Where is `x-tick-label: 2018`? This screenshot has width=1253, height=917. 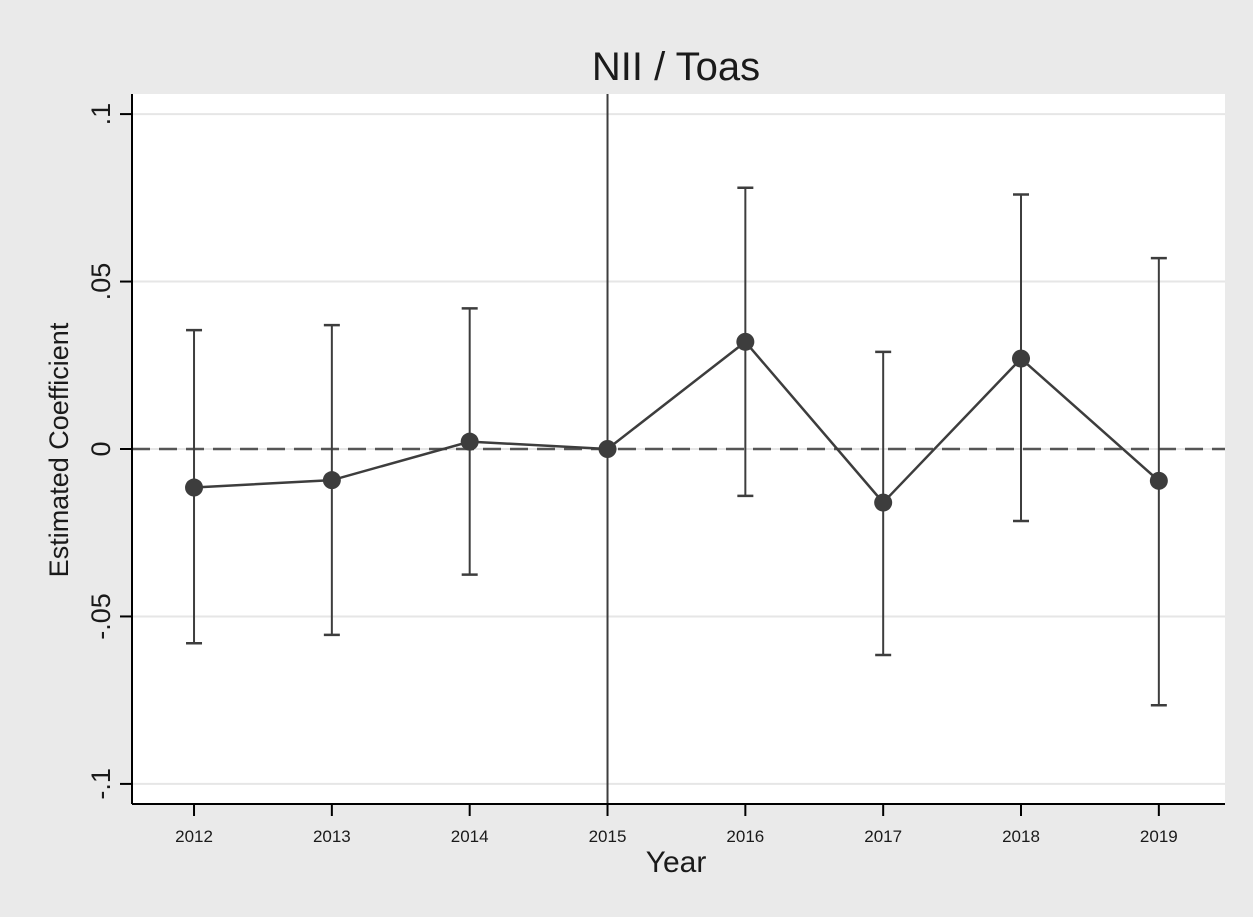 x-tick-label: 2018 is located at coordinates (1021, 836).